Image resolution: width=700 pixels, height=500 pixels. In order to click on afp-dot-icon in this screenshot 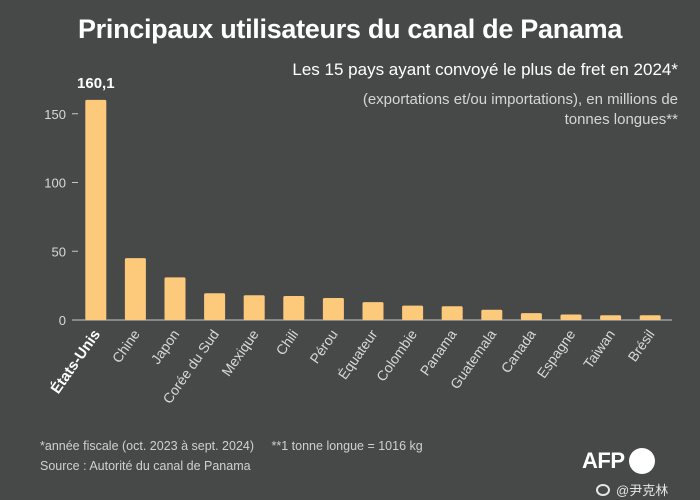, I will do `click(641, 461)`.